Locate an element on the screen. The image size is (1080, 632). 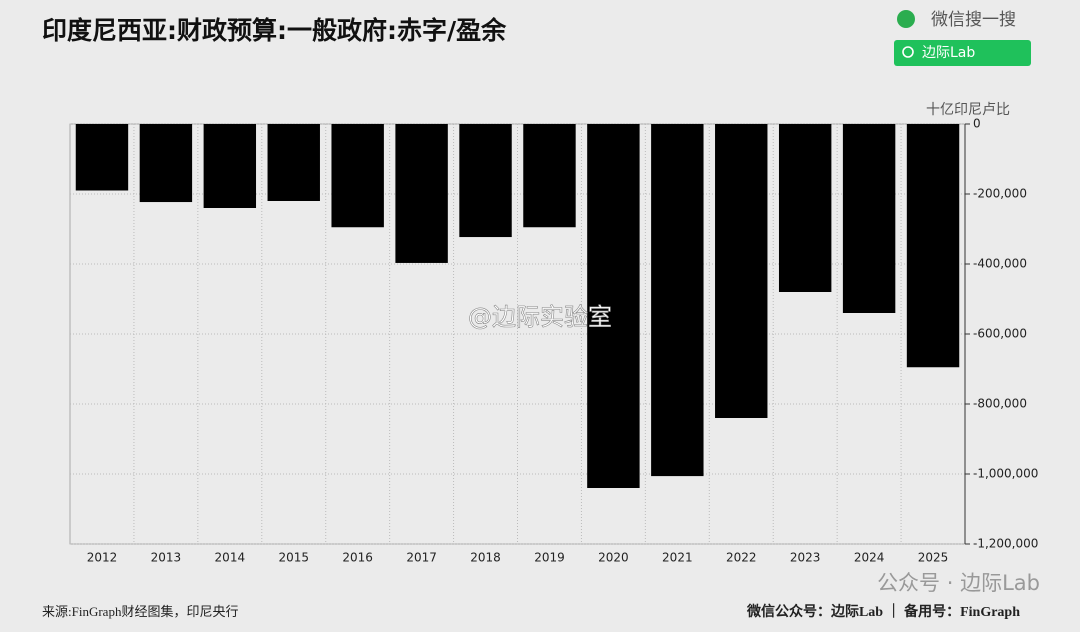
y-tick-label: -1,200,000 is located at coordinates (1005, 544).